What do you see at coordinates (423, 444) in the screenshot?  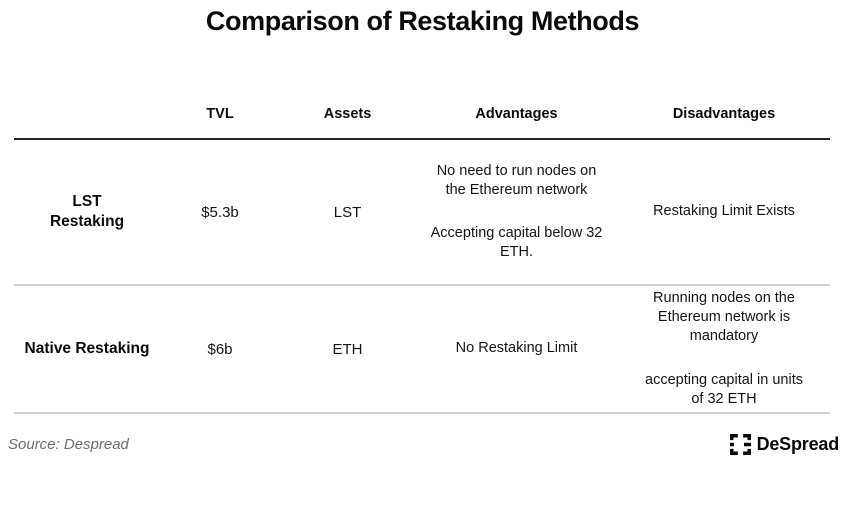 I see `footer: Source: Despread DeSpread` at bounding box center [423, 444].